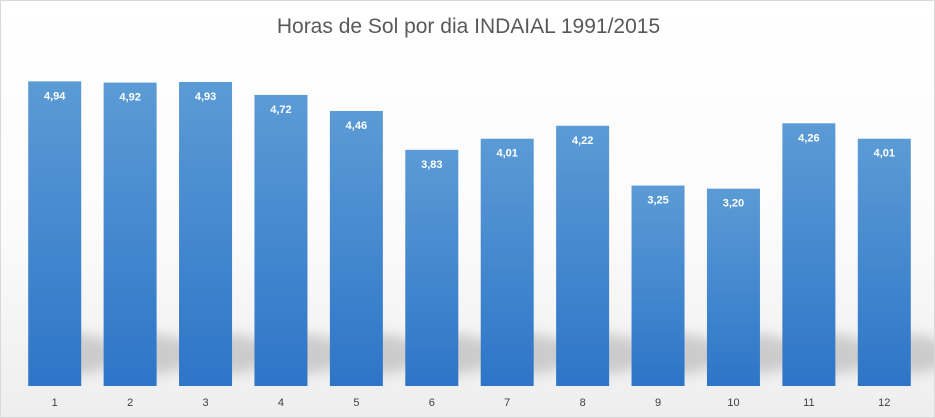 Image resolution: width=935 pixels, height=418 pixels. What do you see at coordinates (55, 96) in the screenshot?
I see `data-label-1: 4,94` at bounding box center [55, 96].